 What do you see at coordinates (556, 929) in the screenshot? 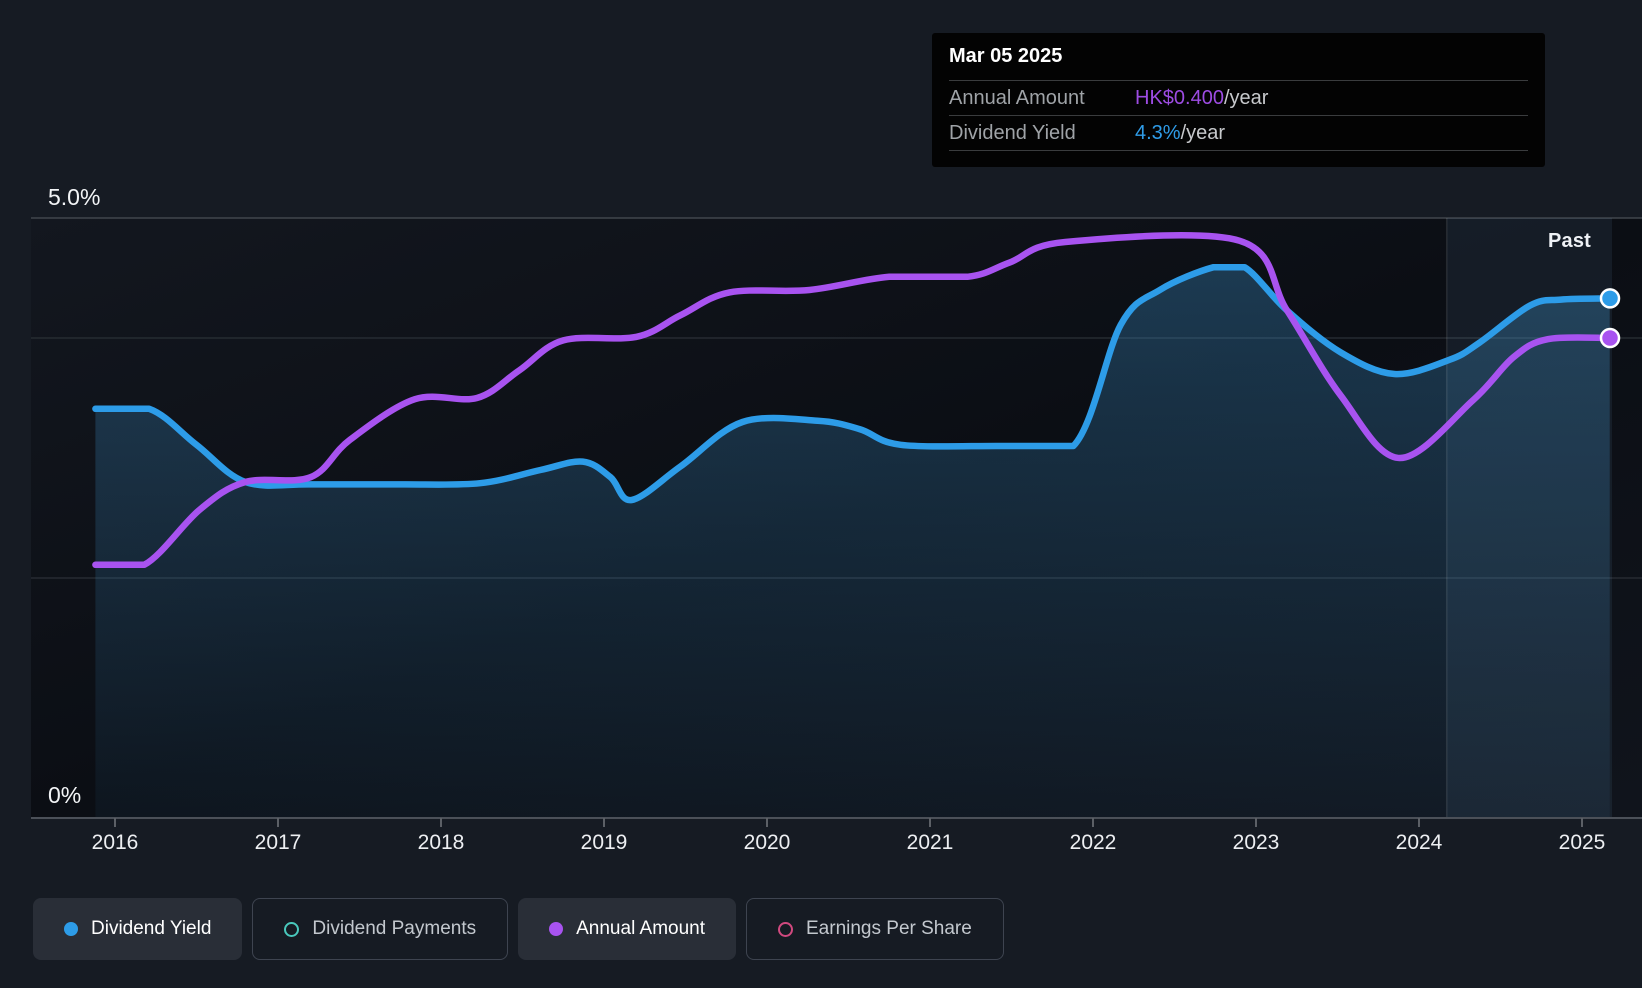
I see `annual-amount-swatch-icon` at bounding box center [556, 929].